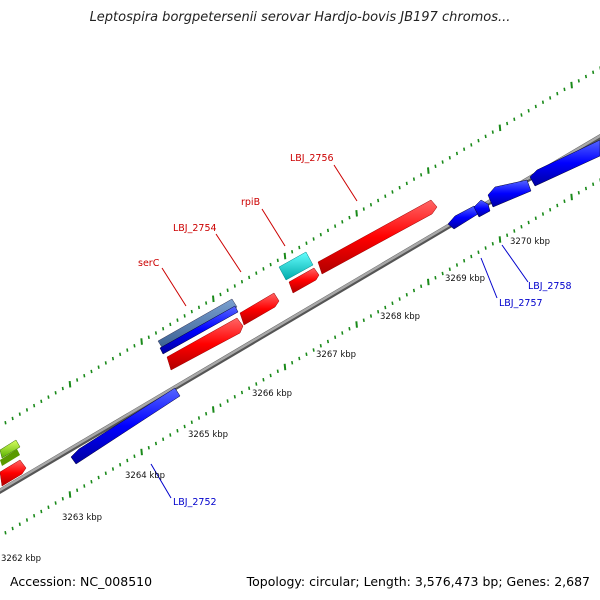 Image resolution: width=600 pixels, height=600 pixels. I want to click on gene-edge-green, so click(10, 449).